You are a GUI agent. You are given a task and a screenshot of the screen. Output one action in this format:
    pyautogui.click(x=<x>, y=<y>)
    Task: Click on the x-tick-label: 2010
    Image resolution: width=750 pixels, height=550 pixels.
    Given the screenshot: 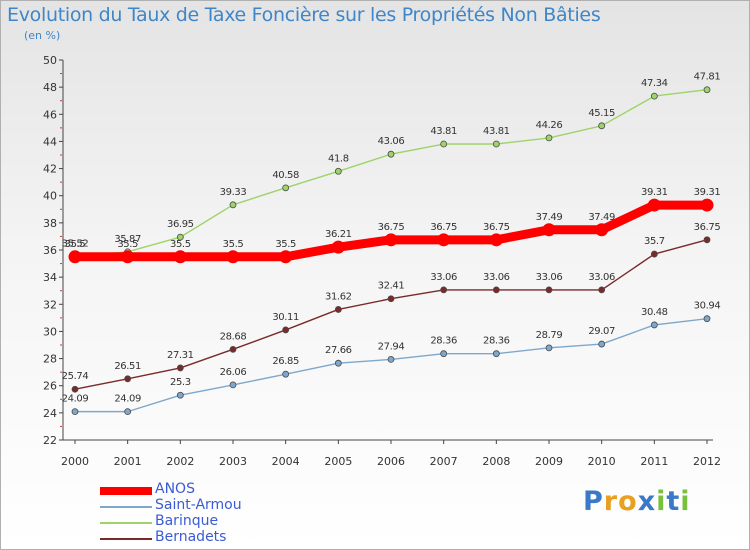 What is the action you would take?
    pyautogui.click(x=602, y=461)
    